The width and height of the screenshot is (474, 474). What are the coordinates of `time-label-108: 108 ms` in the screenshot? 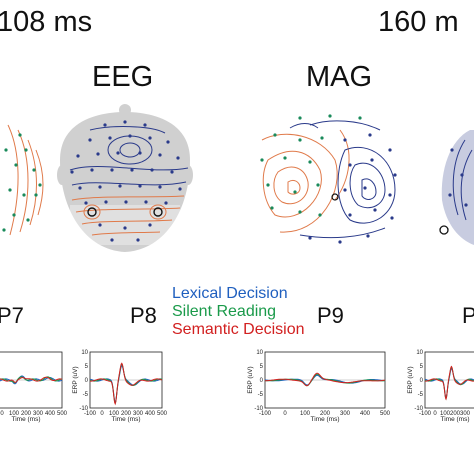 It's located at (46, 22).